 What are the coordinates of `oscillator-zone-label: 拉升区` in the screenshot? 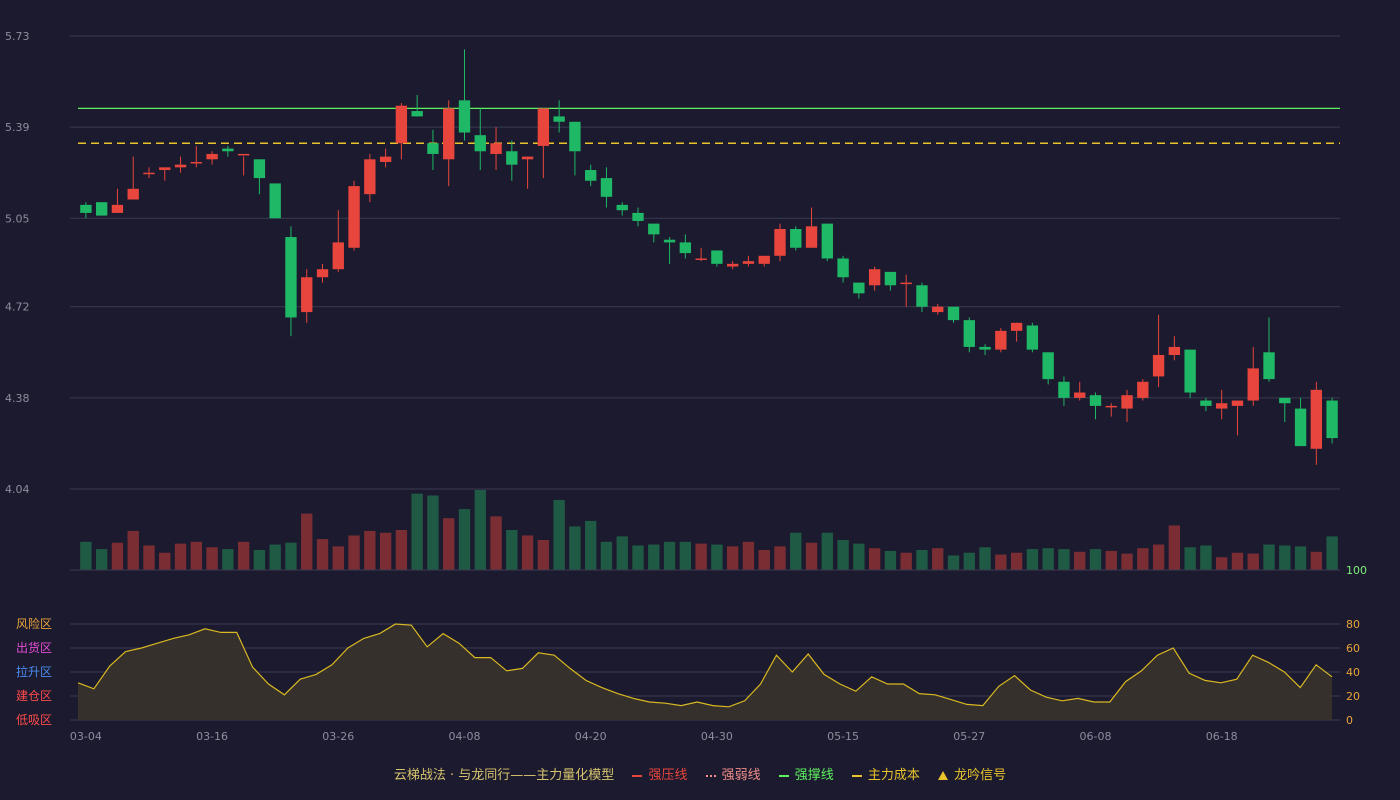 It's located at (34, 671).